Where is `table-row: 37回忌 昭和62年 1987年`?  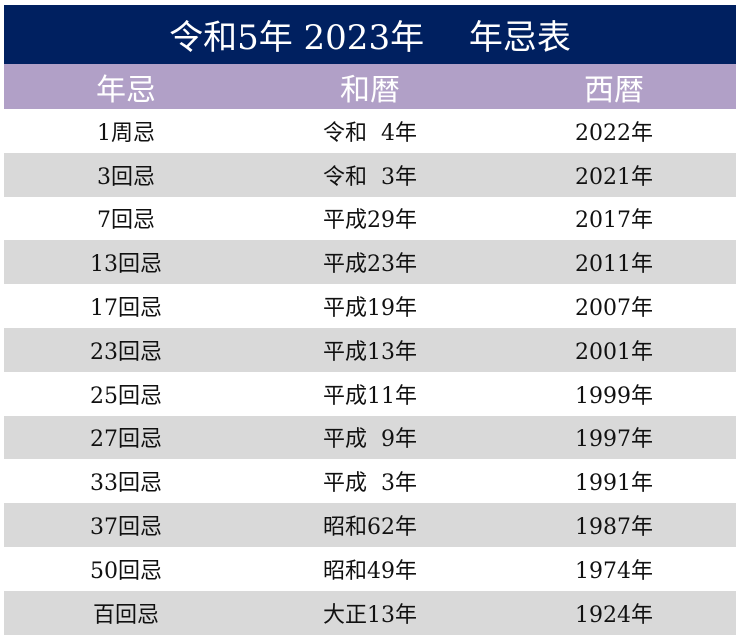
table-row: 37回忌 昭和62年 1987年 is located at coordinates (370, 525).